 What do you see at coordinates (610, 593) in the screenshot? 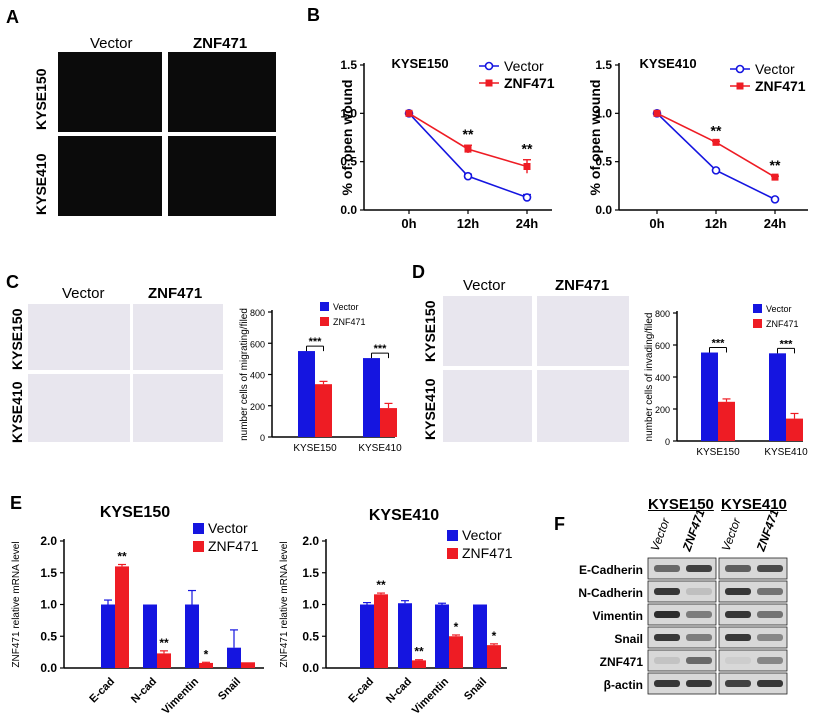
I see `f-protein-label: N-Cadherin` at bounding box center [610, 593].